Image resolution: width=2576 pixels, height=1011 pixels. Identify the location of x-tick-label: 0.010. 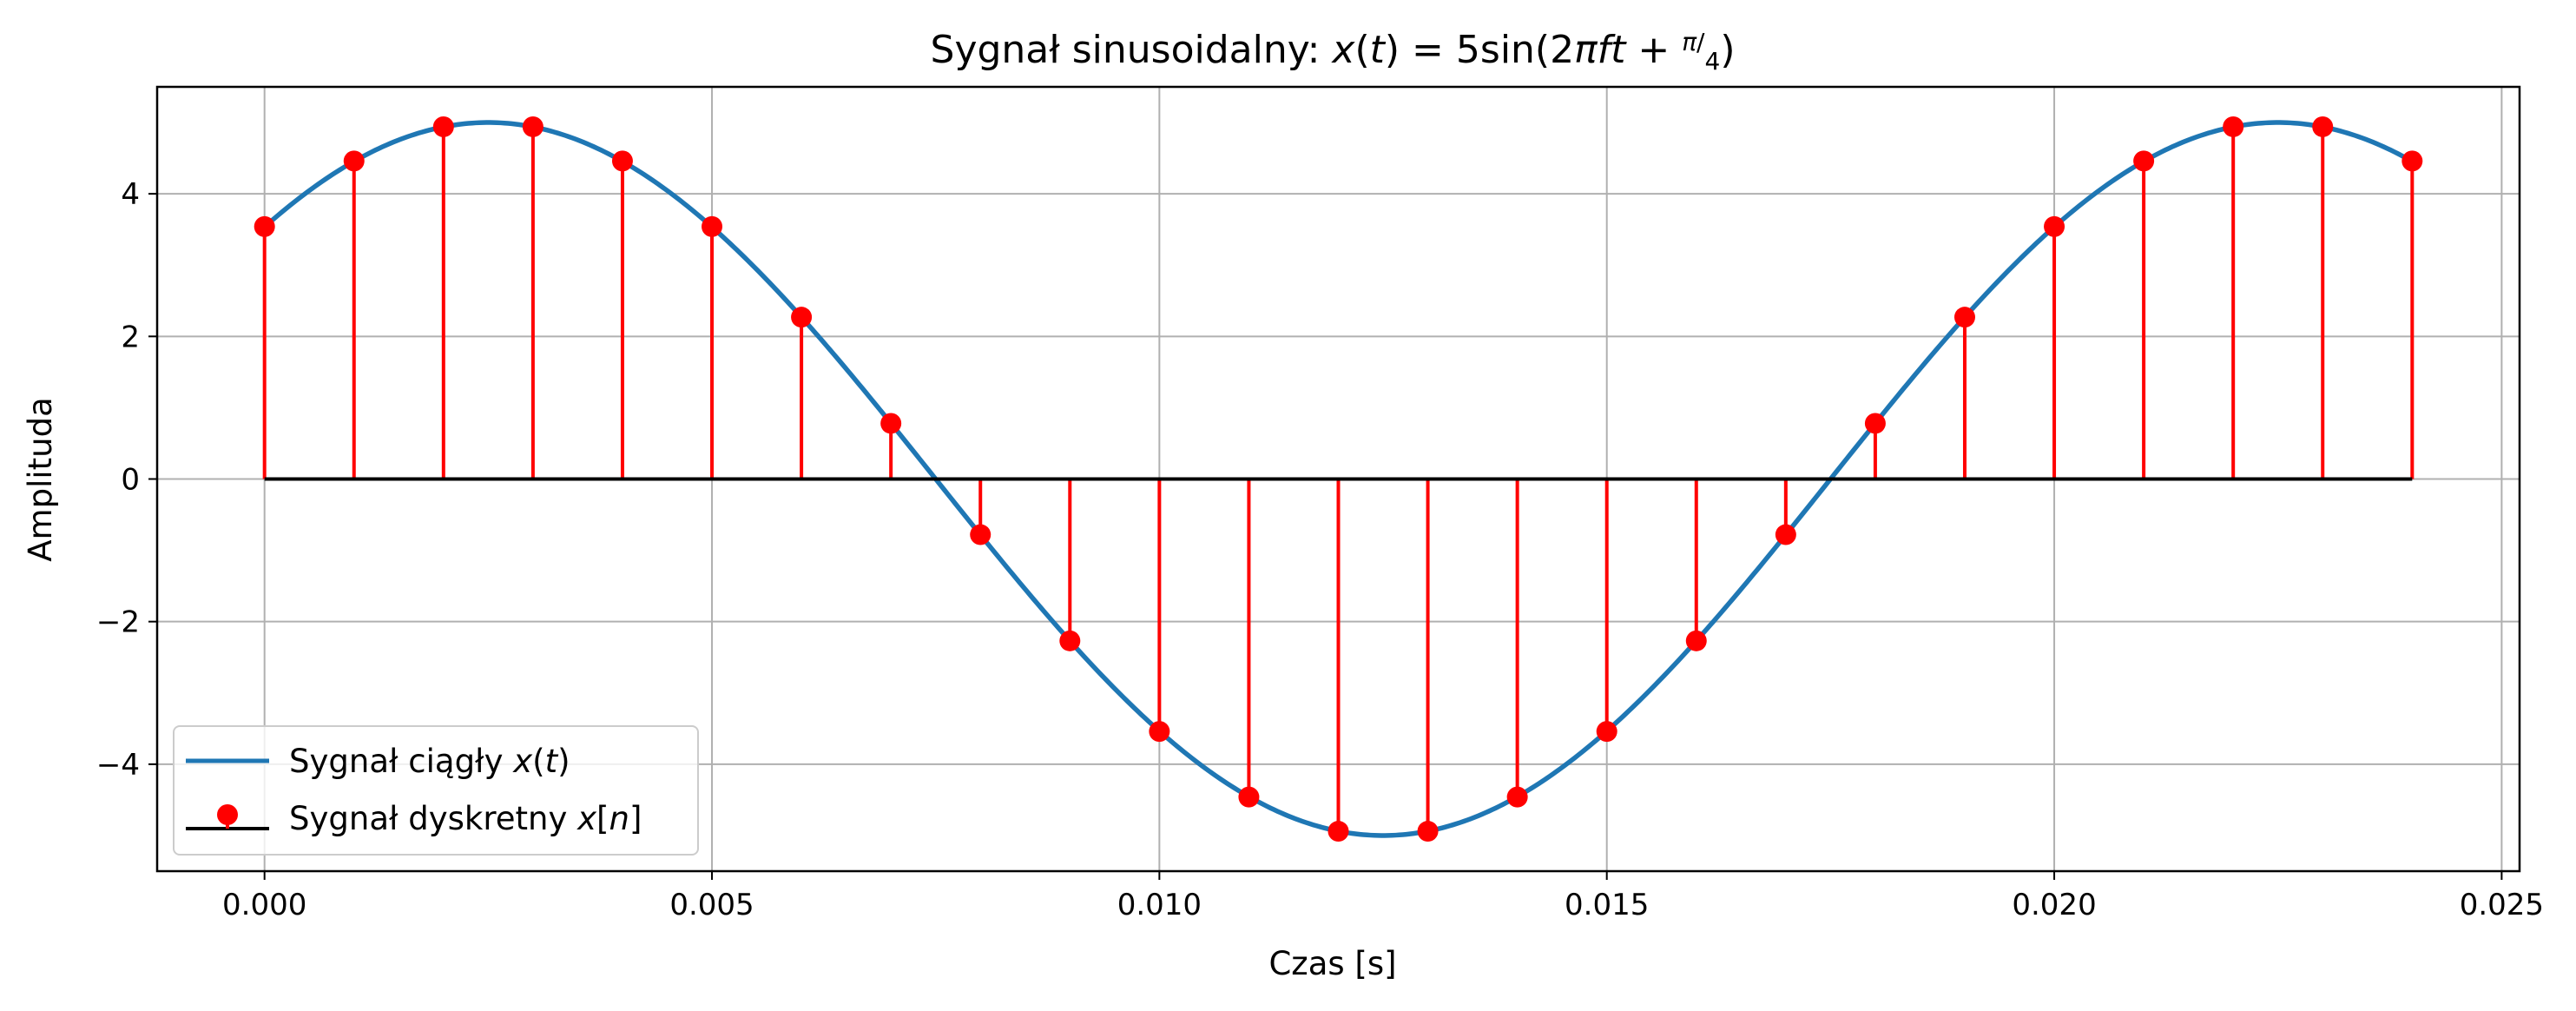
(1159, 905).